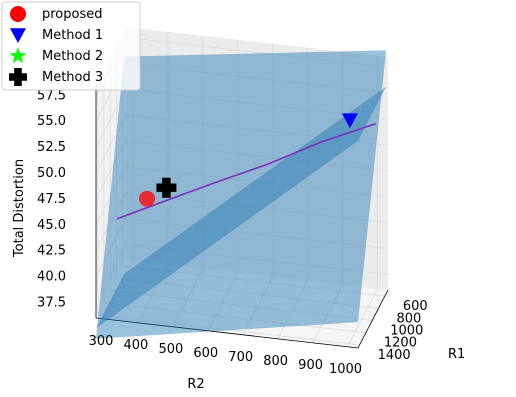 This screenshot has height=397, width=516. Describe the element at coordinates (195, 384) in the screenshot. I see `yaxis-label: R2` at that location.